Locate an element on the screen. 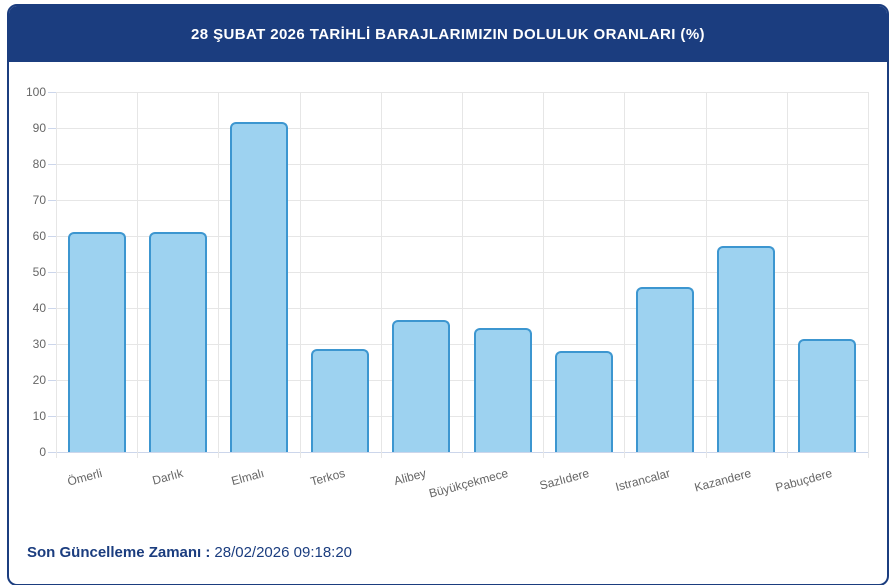 The height and width of the screenshot is (585, 892). x-axis-label: Darlık is located at coordinates (167, 477).